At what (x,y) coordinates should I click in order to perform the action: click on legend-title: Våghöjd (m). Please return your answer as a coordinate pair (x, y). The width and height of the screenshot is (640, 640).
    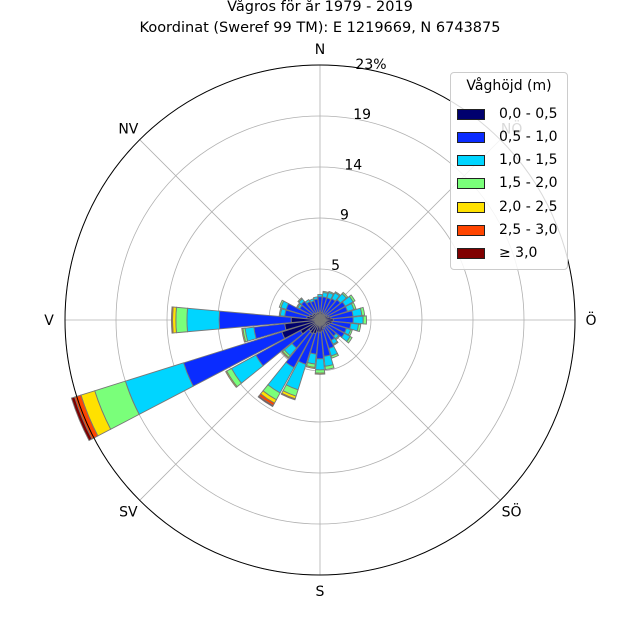
    Looking at the image, I should click on (509, 86).